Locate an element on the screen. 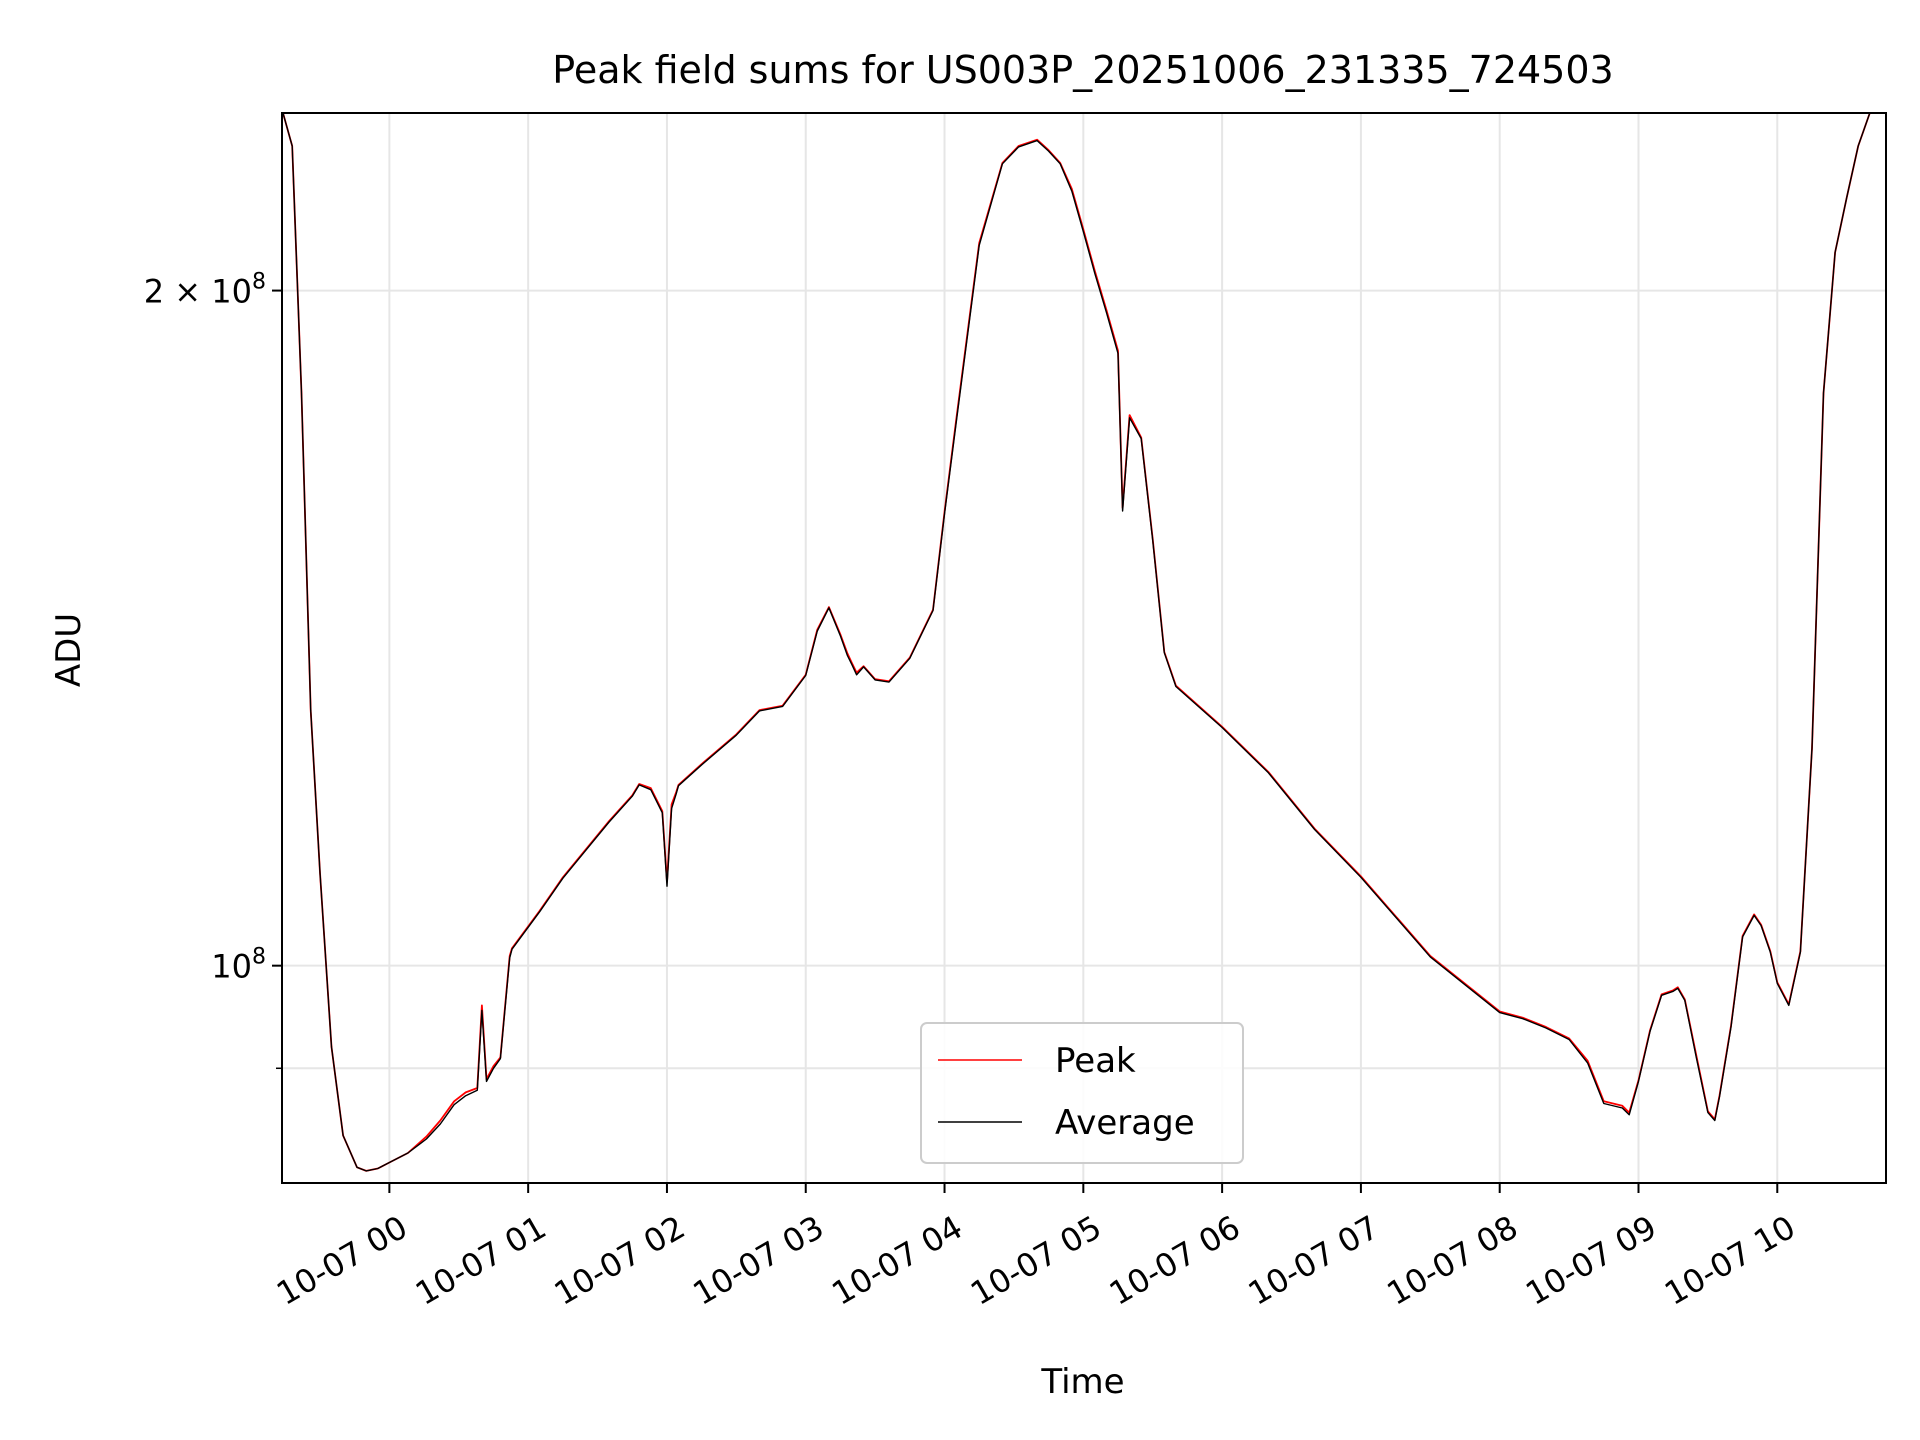 The image size is (1920, 1440). y-tick-label: 2 × 108 is located at coordinates (205, 290).